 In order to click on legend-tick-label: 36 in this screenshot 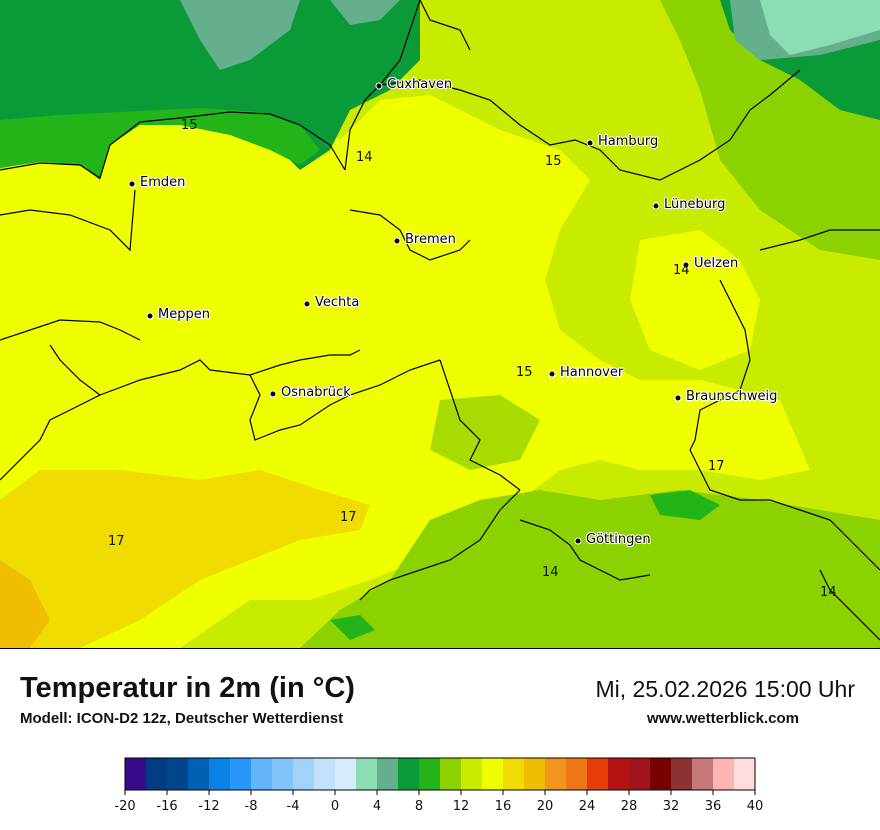, I will do `click(713, 806)`.